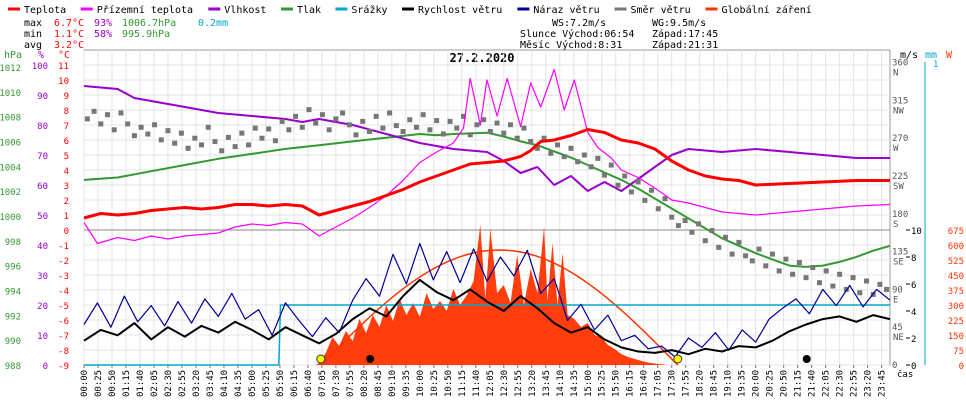  What do you see at coordinates (66, 217) in the screenshot?
I see `axis-degc-tick-10: 1` at bounding box center [66, 217].